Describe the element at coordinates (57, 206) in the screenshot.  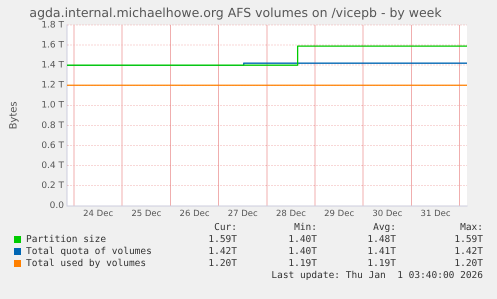
I see `y-tick-label: 0.0` at that location.